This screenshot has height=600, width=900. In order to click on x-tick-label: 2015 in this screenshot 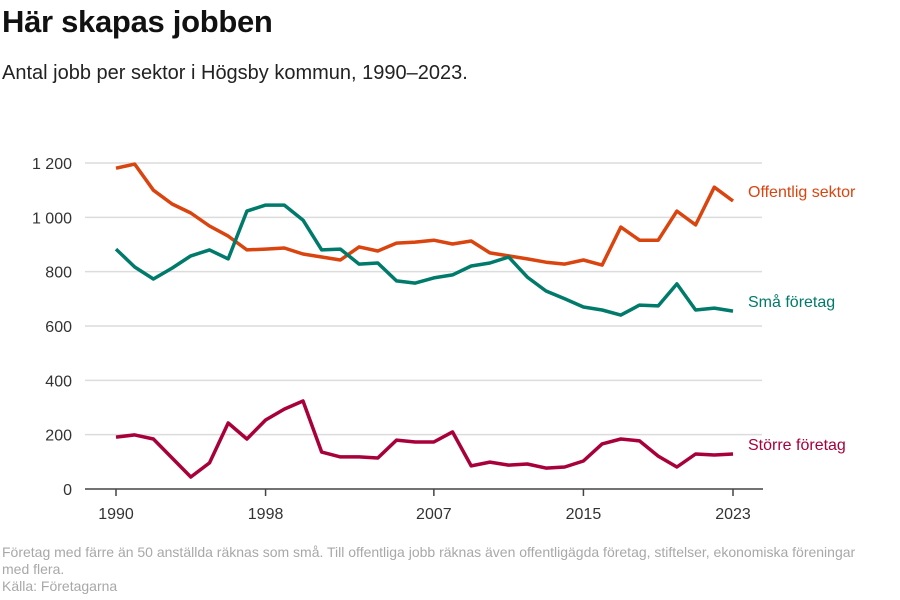, I will do `click(584, 514)`.